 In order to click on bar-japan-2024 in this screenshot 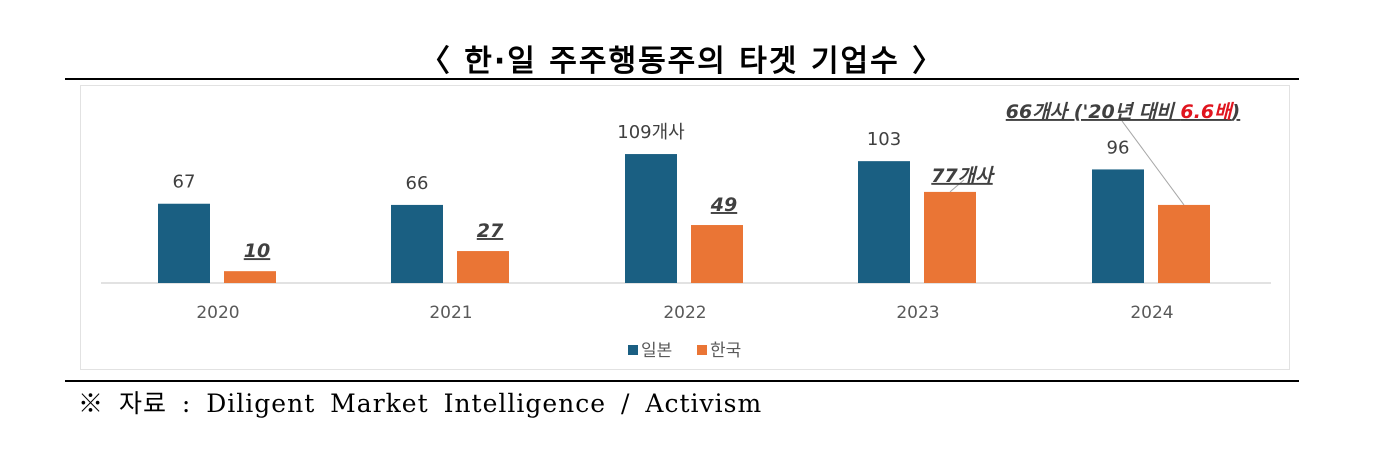, I will do `click(1118, 226)`.